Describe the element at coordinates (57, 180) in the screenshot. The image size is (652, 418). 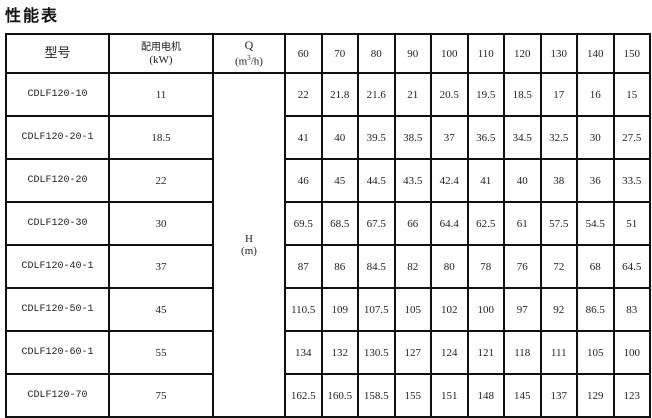
I see `model-cell: CDLF120-20` at that location.